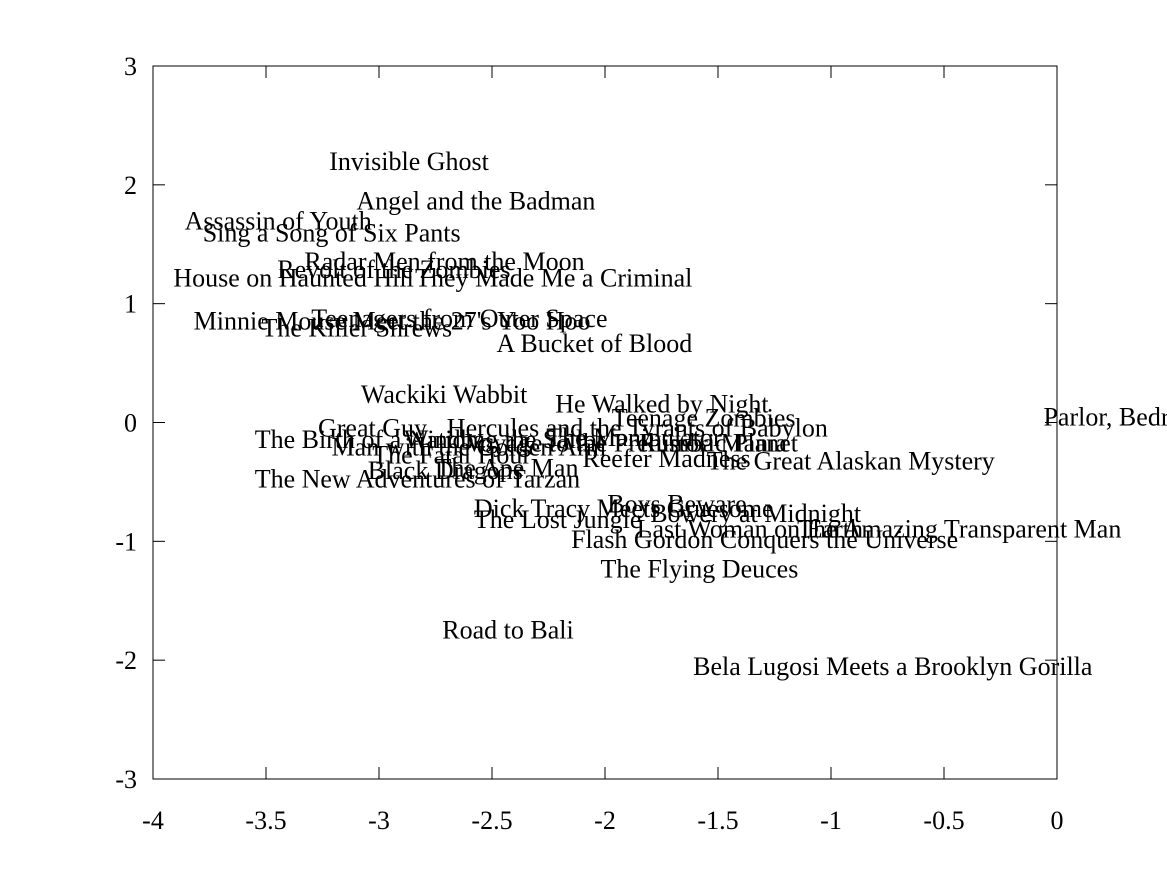 The width and height of the screenshot is (1167, 876). I want to click on point-label: Assassin of Youth, so click(278, 220).